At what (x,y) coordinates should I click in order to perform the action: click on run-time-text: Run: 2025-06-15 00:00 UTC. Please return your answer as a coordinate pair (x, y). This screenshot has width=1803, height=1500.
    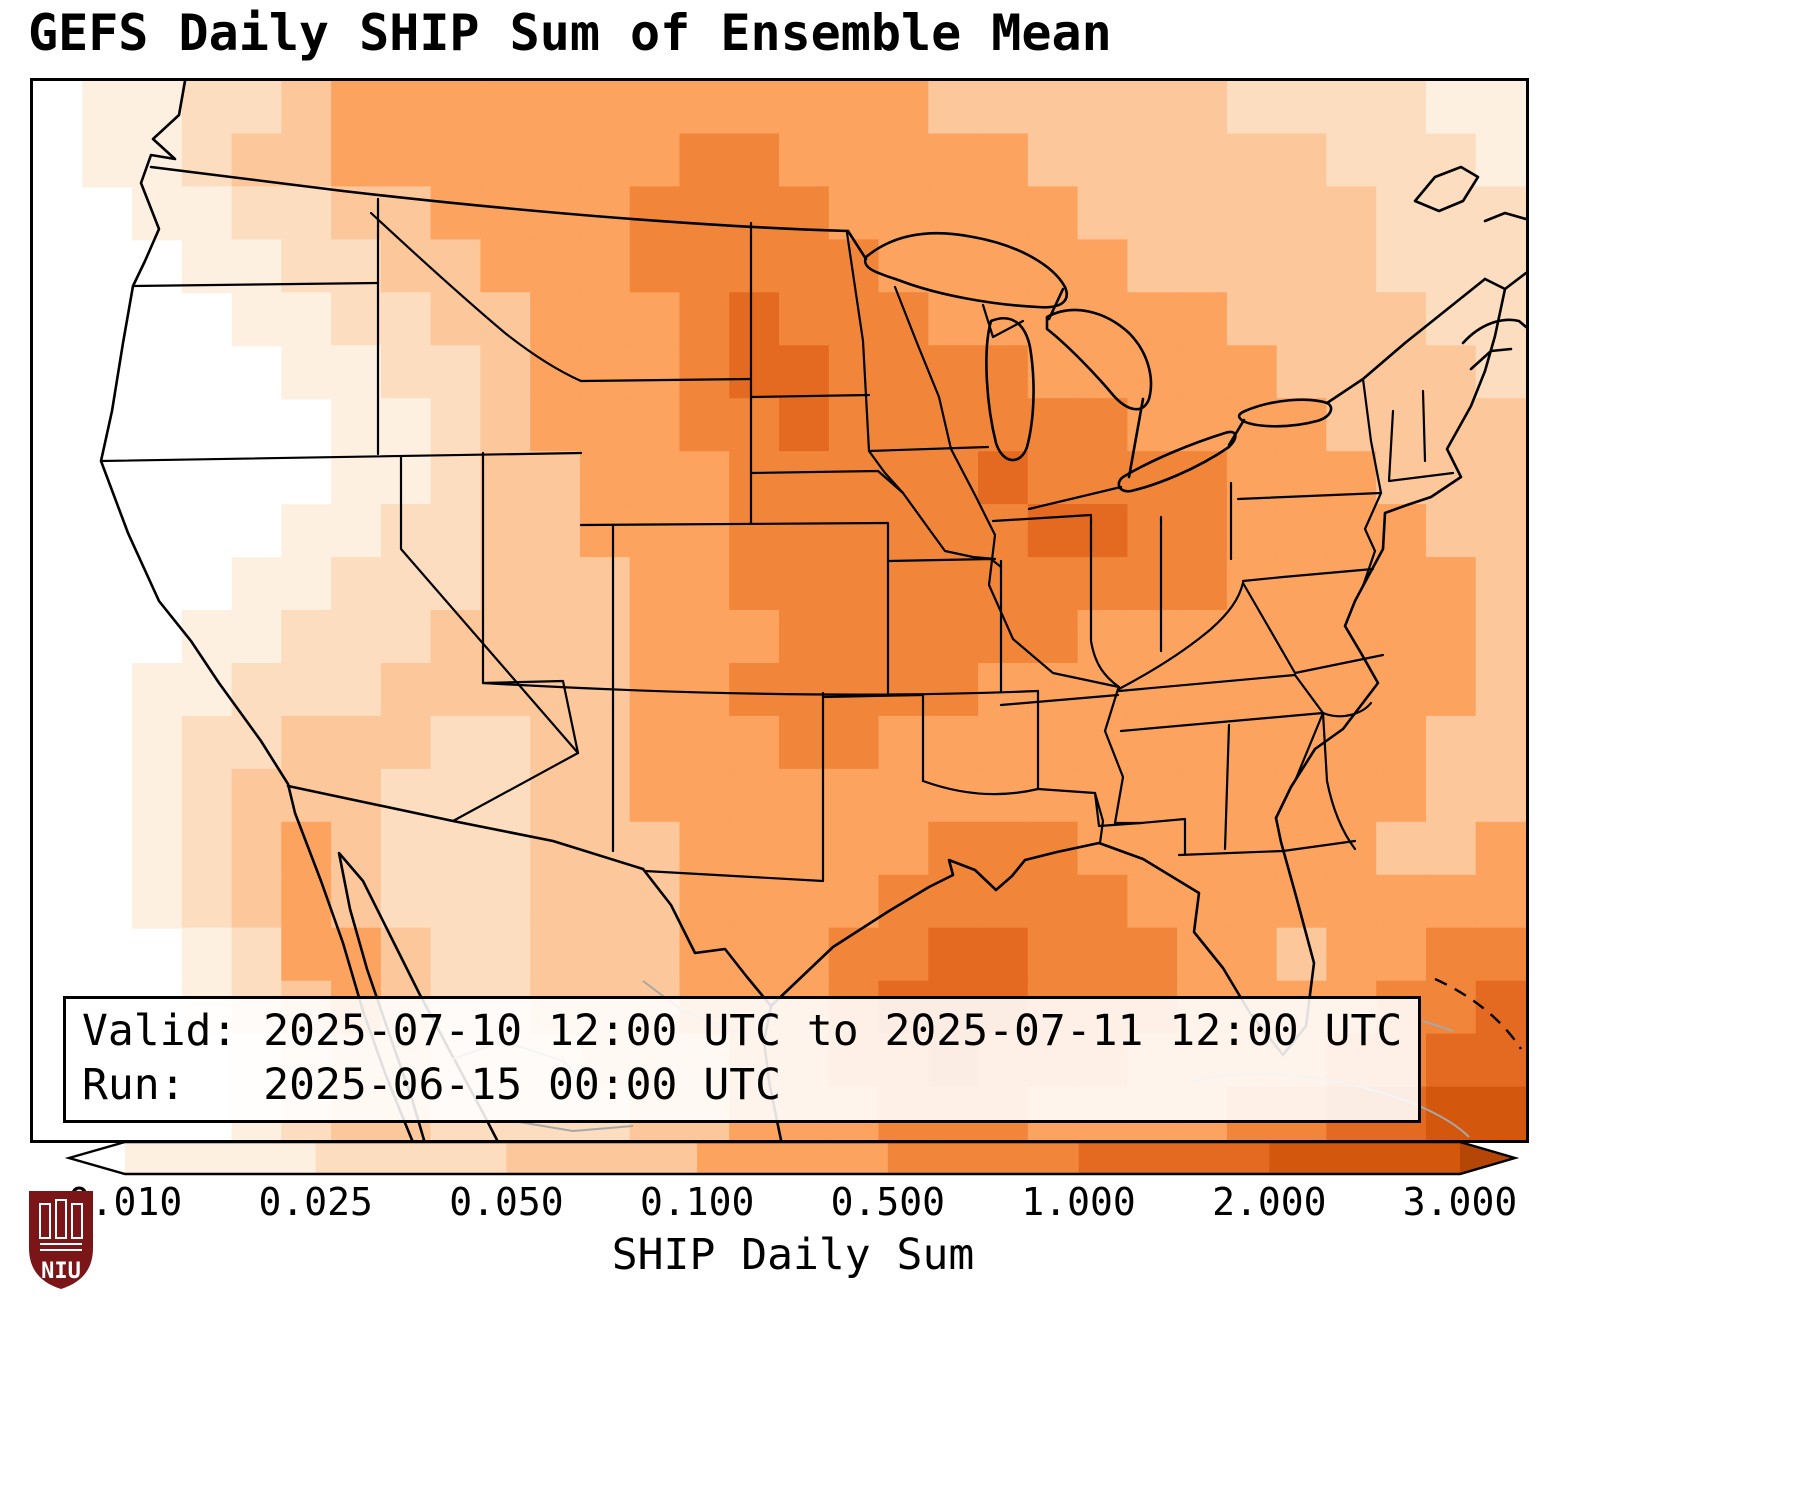
    Looking at the image, I should click on (431, 1085).